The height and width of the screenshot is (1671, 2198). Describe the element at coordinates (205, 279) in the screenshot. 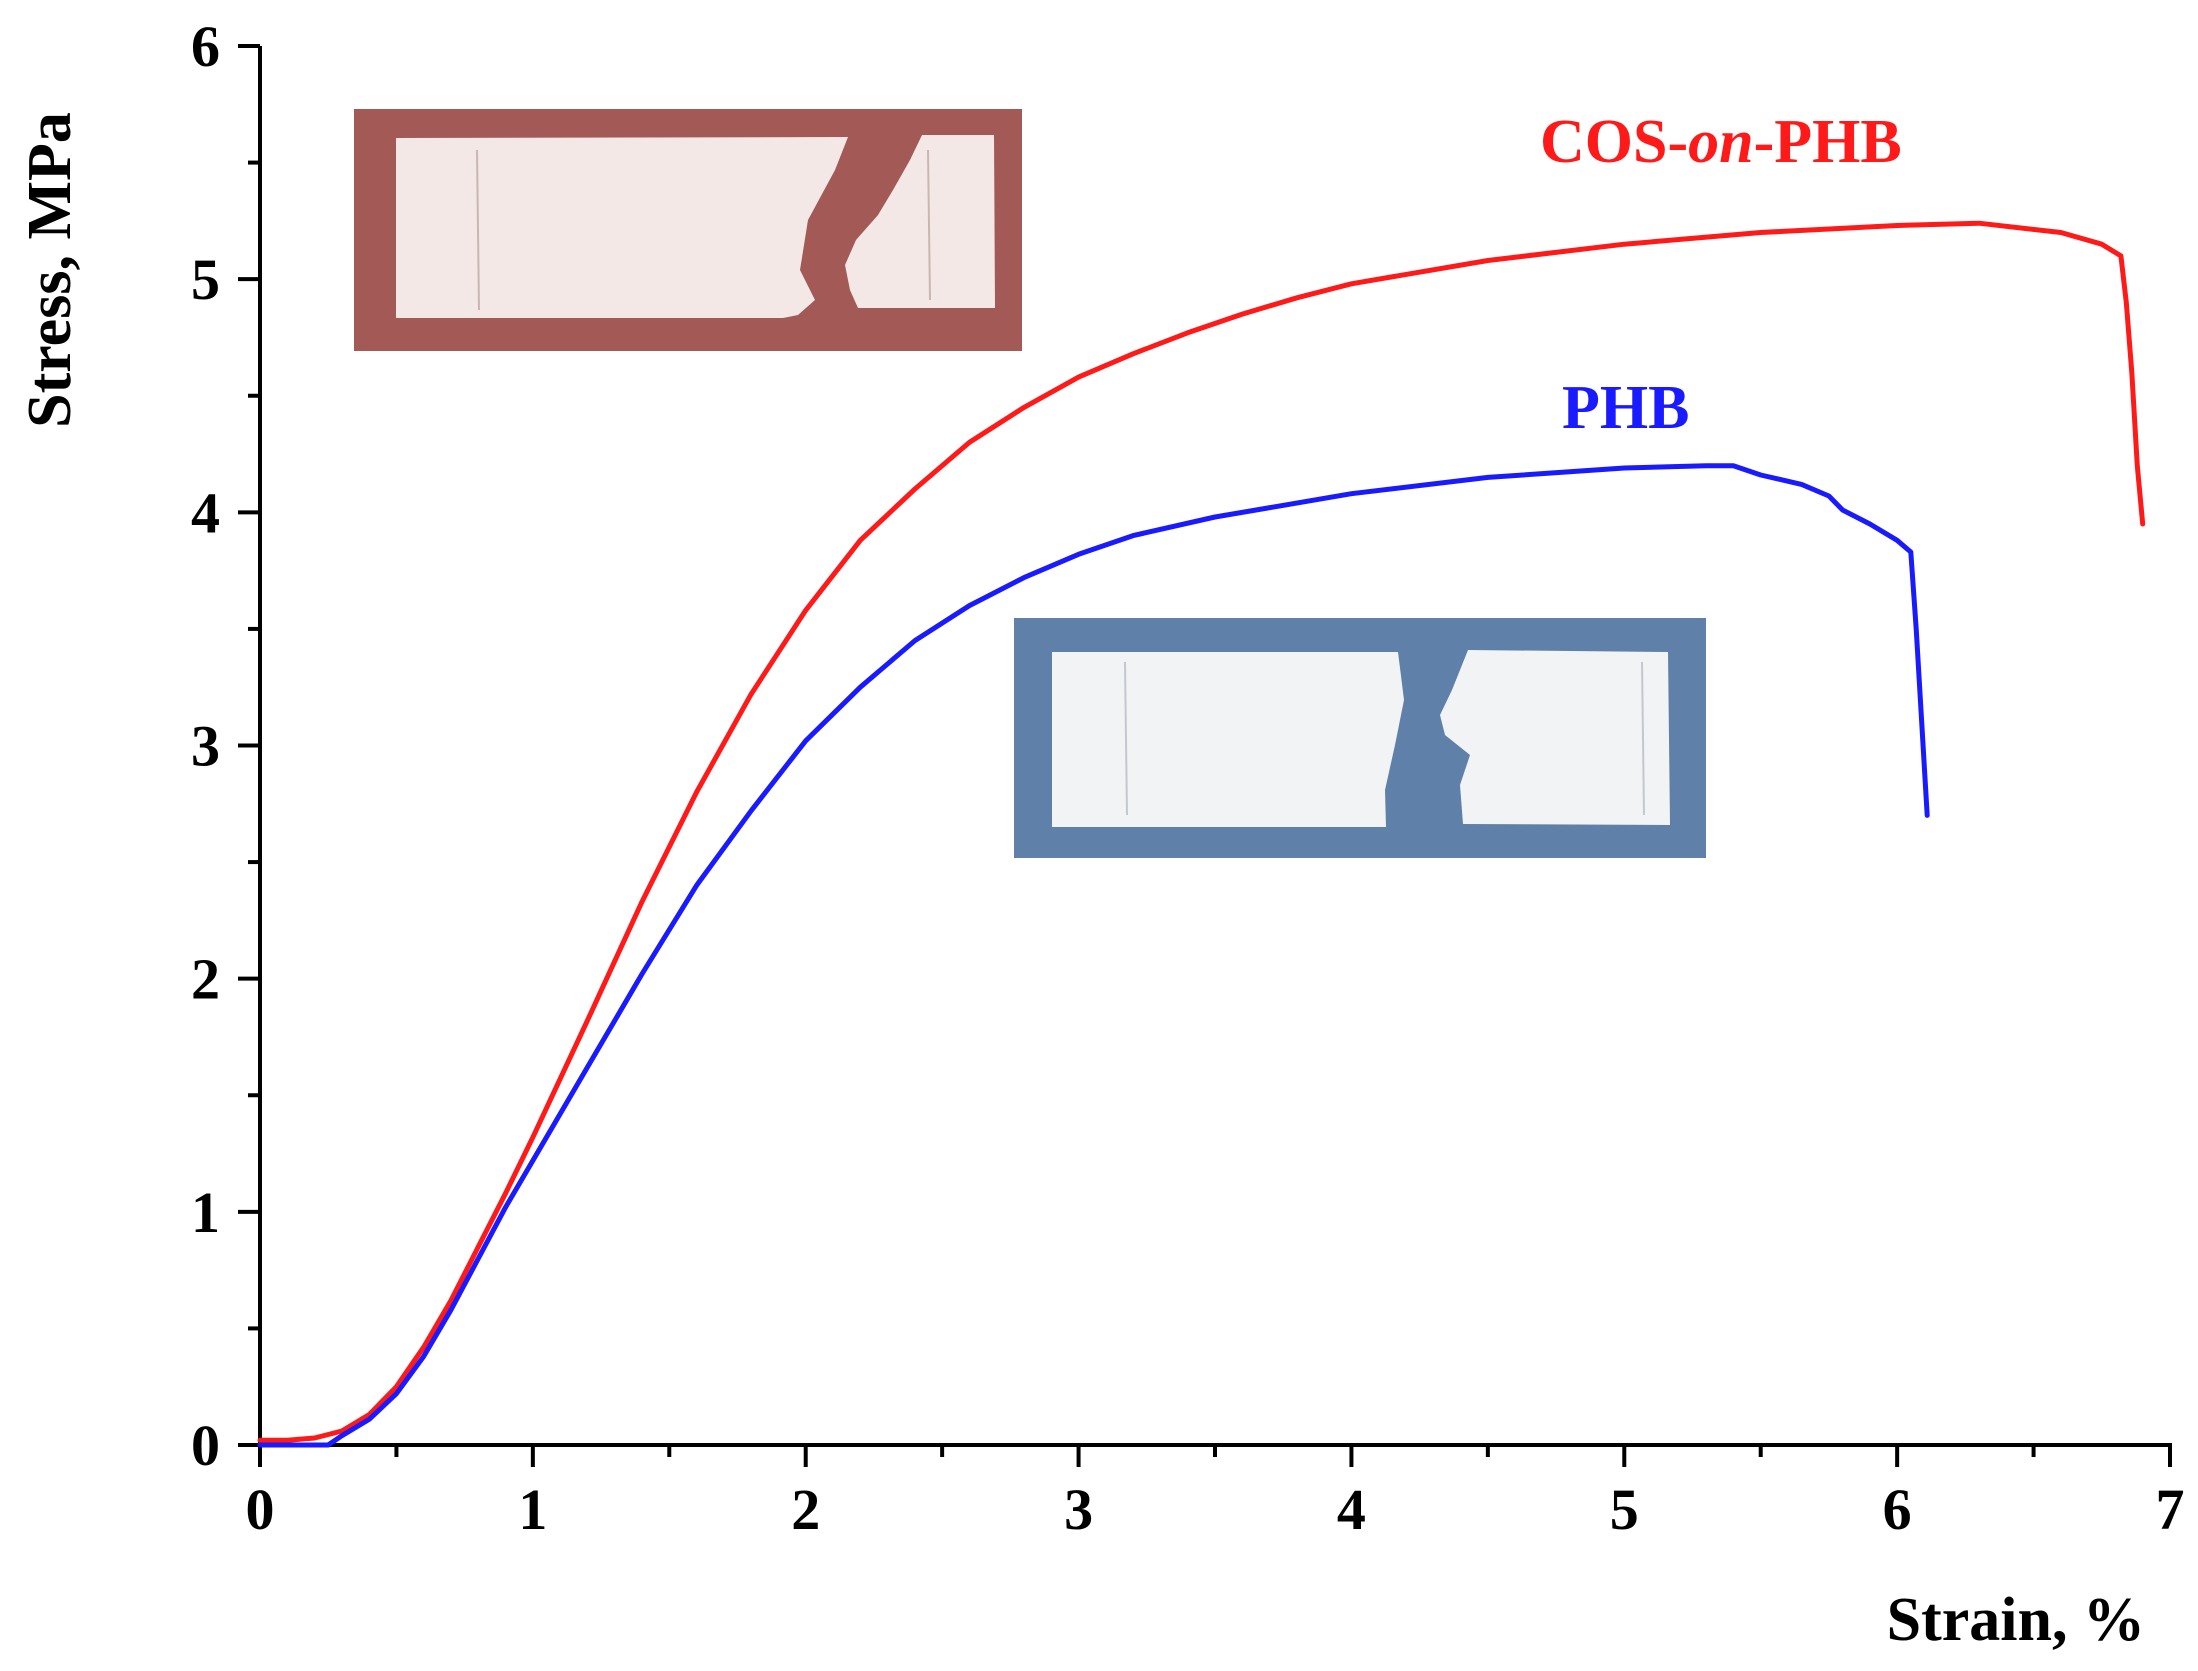

I see `y-tick-label: 5` at that location.